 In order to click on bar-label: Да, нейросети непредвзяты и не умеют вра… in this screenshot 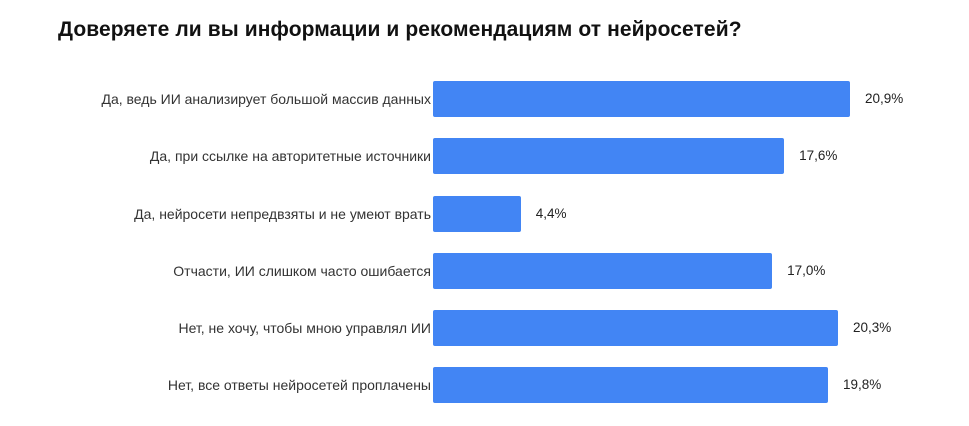, I will do `click(282, 214)`.